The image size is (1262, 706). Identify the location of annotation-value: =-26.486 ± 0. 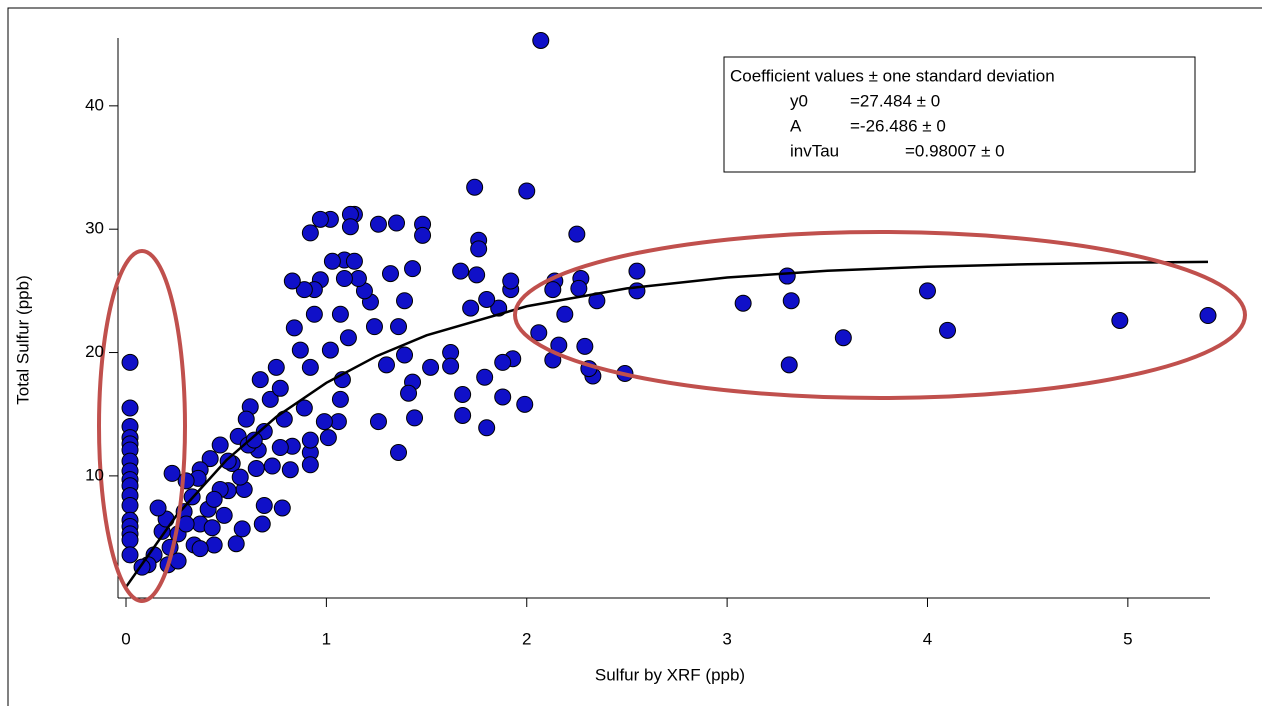
(898, 125).